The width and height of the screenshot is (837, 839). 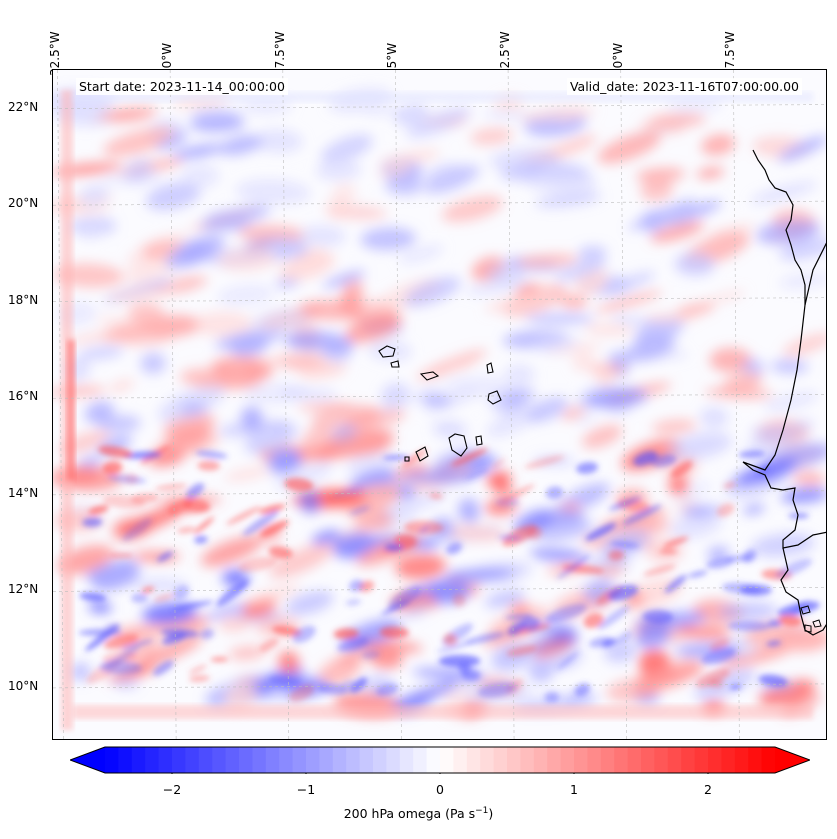 I want to click on colorbar-label-suffix: ), so click(x=491, y=814).